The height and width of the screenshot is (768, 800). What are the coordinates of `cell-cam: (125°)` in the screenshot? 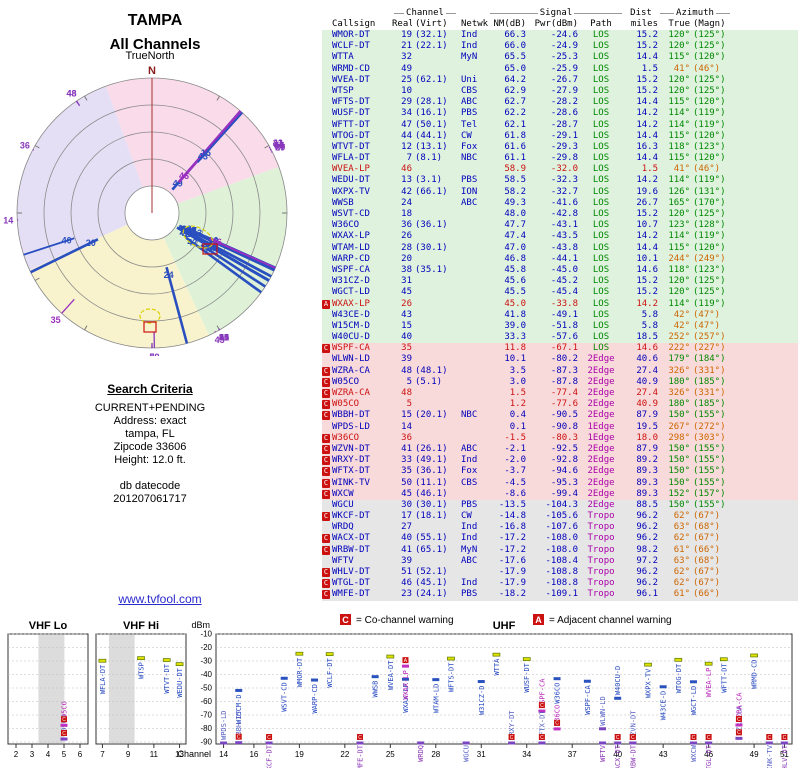 It's located at (709, 292).